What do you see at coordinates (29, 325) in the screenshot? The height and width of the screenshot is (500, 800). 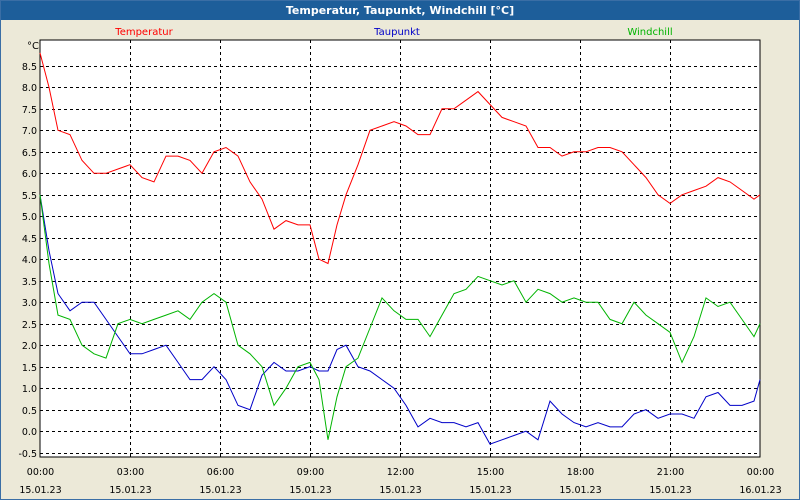 I see `y-tick-label: 2.5` at bounding box center [29, 325].